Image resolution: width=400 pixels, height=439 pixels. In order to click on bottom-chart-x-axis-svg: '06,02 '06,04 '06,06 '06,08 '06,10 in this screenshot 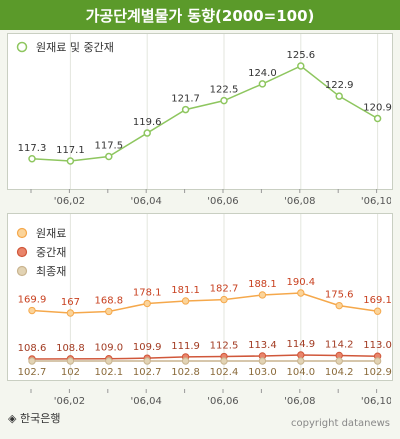, I will do `click(211, 398)`.